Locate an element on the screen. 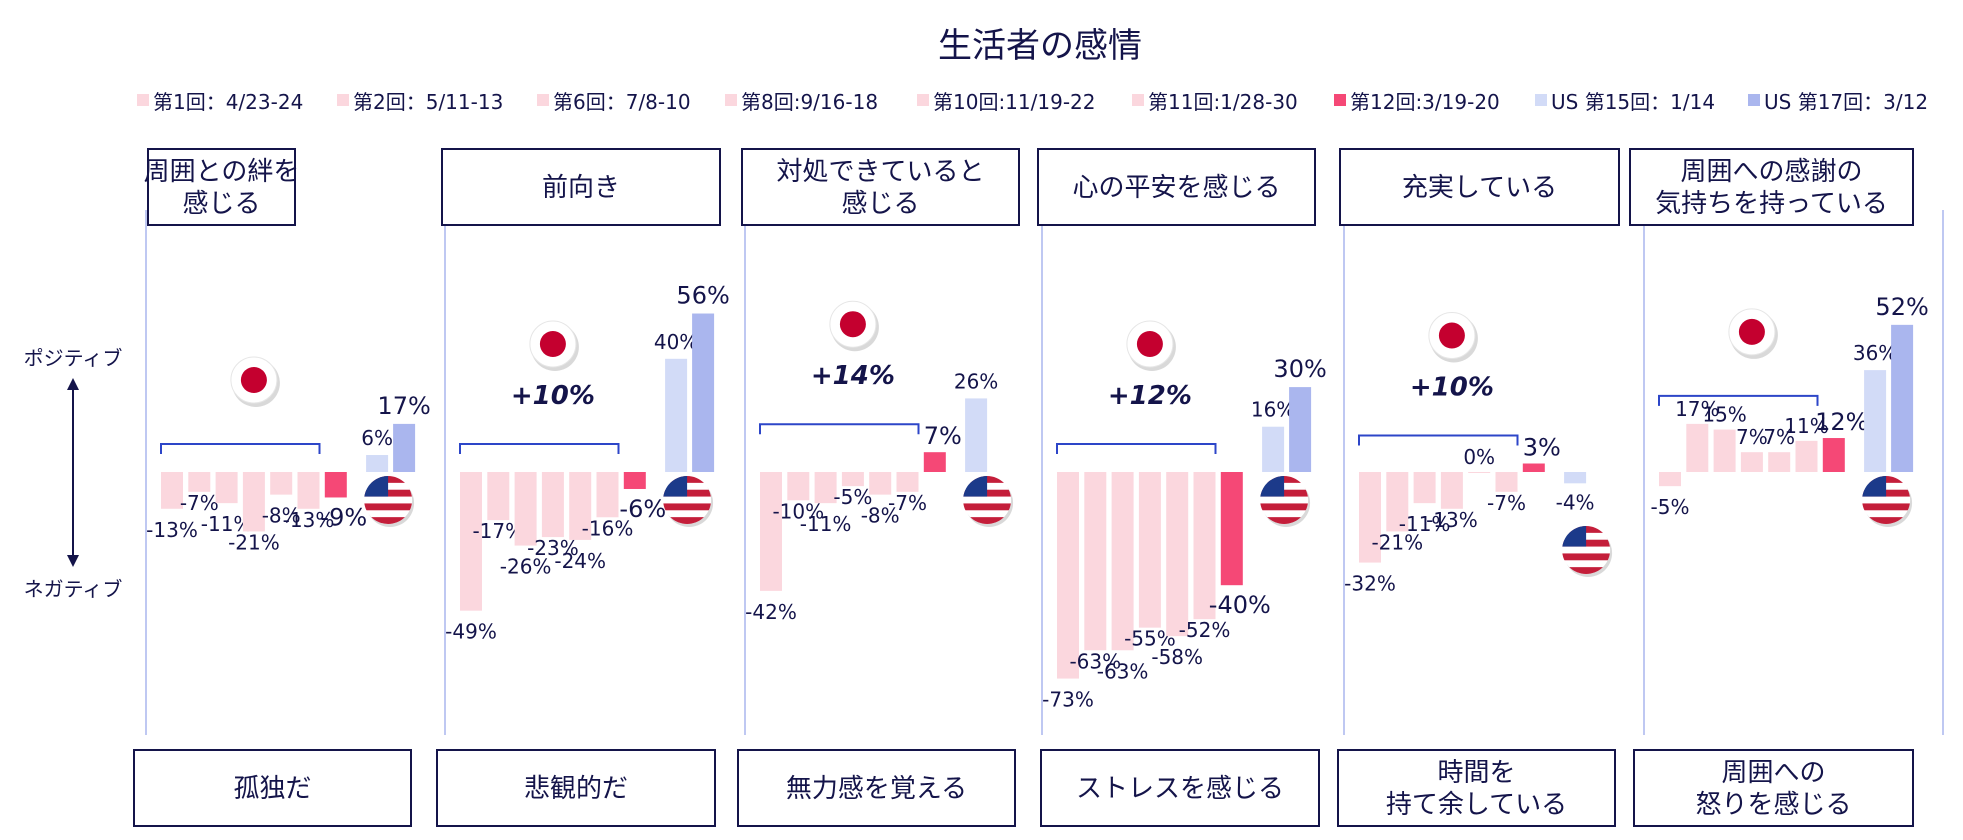 The image size is (1963, 840). bar-value-label: -7% is located at coordinates (199, 503).